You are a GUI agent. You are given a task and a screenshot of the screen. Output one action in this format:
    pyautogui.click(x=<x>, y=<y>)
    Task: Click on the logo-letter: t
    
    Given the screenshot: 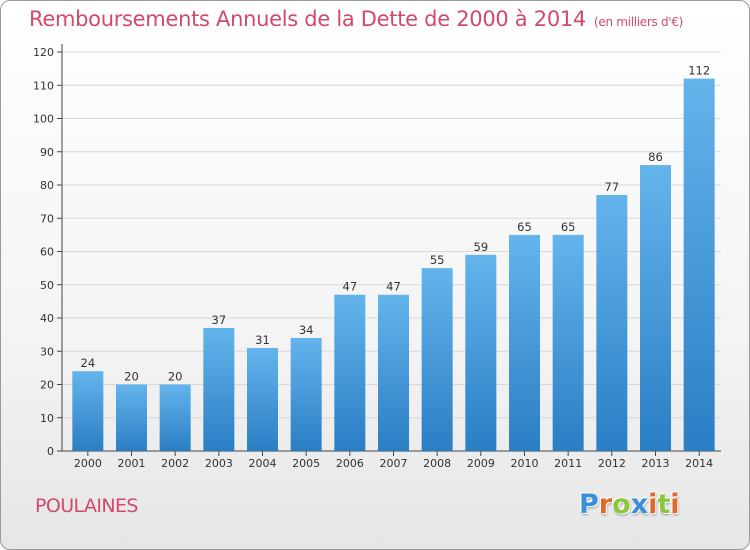 What is the action you would take?
    pyautogui.click(x=664, y=504)
    